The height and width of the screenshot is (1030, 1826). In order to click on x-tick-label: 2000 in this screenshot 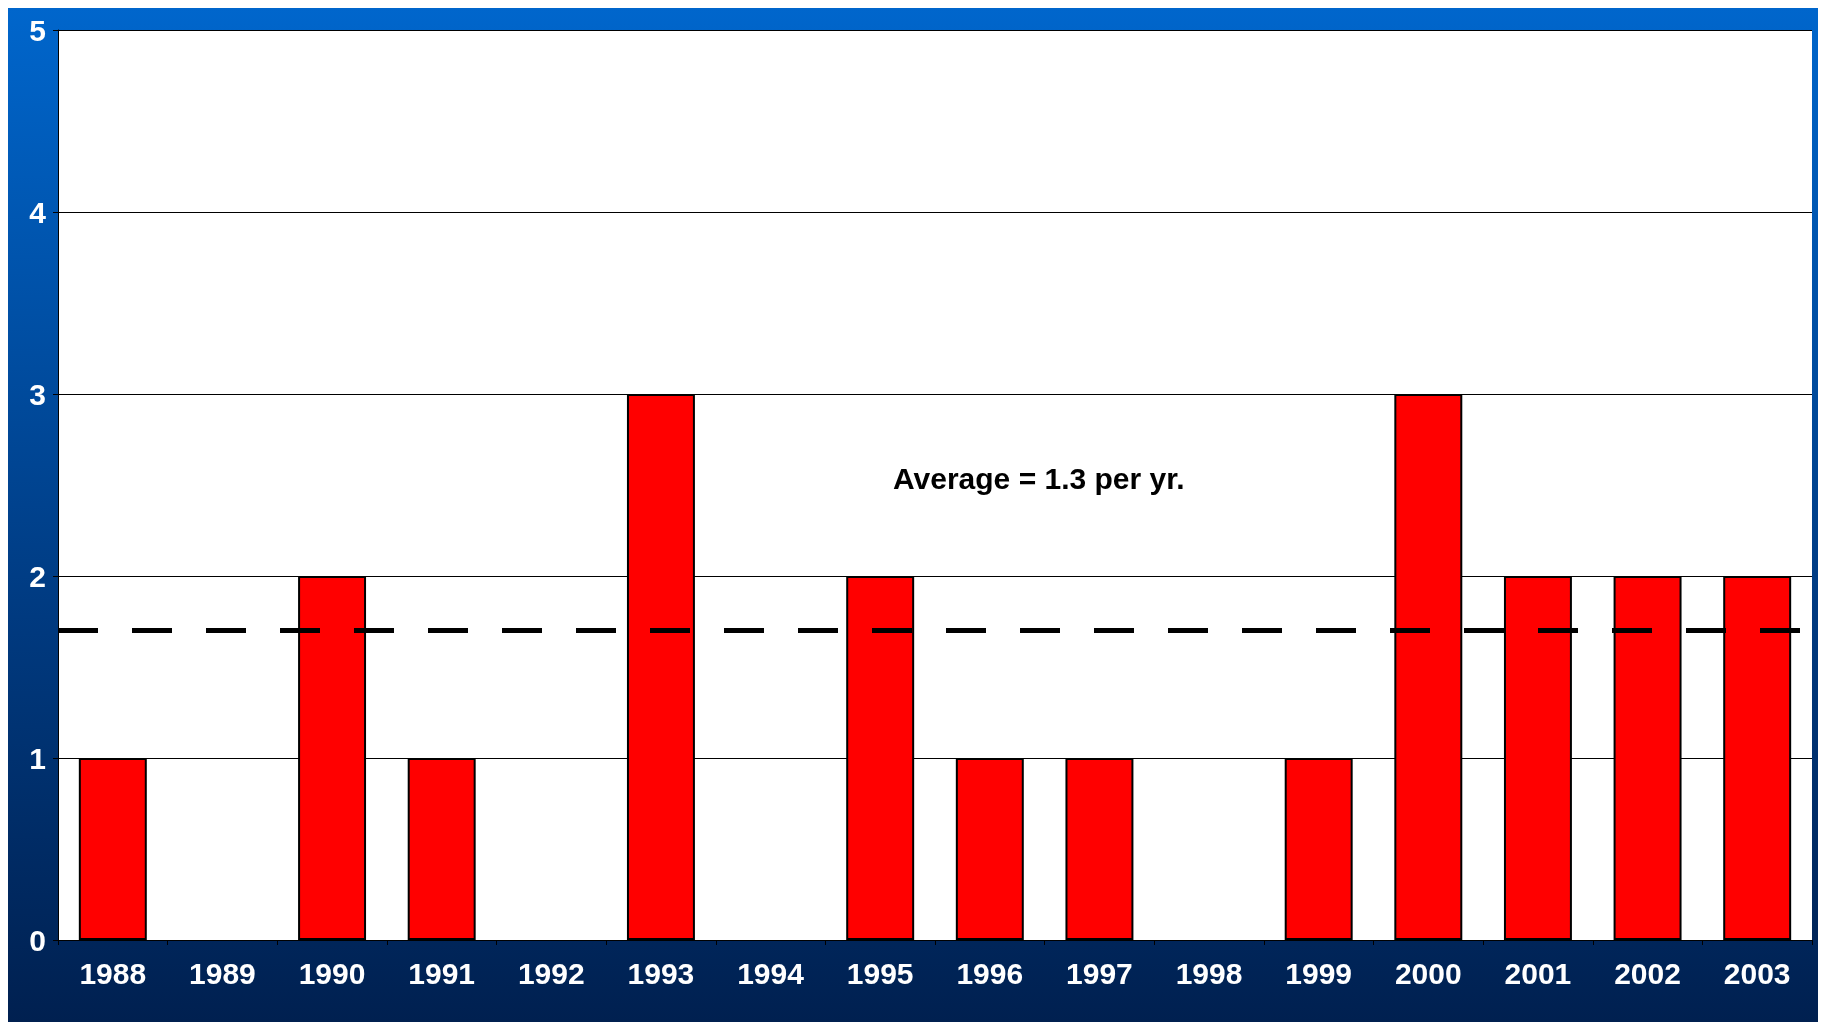, I will do `click(1428, 973)`.